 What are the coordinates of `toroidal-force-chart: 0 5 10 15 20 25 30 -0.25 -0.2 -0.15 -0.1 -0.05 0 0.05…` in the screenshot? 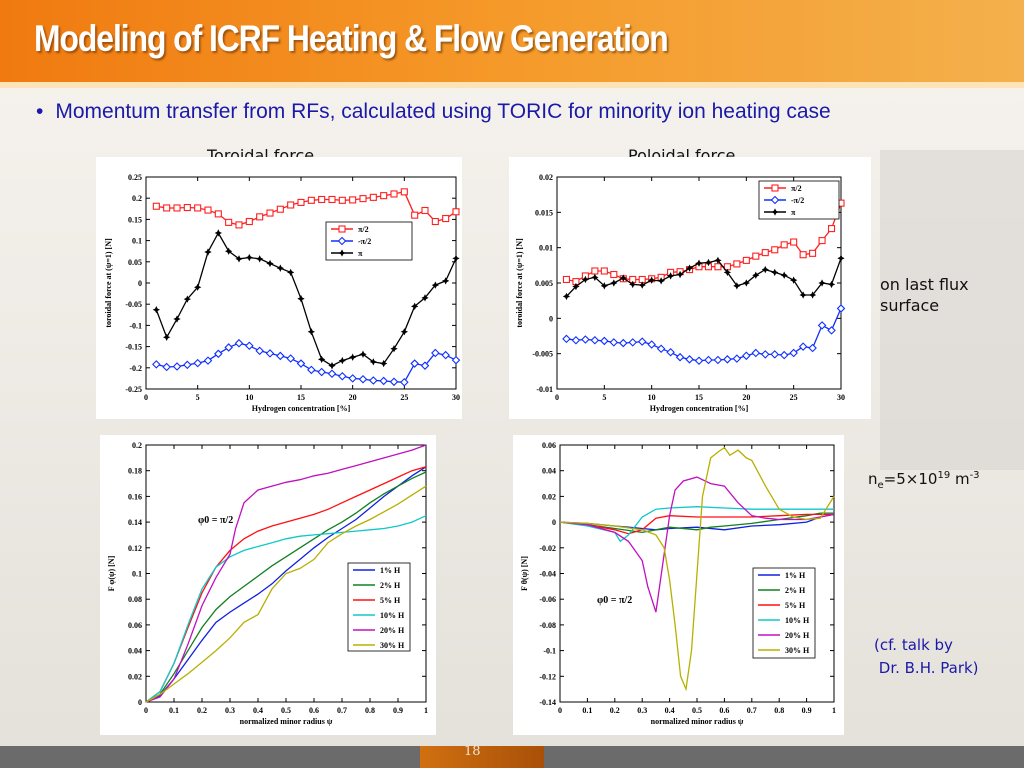 It's located at (279, 288).